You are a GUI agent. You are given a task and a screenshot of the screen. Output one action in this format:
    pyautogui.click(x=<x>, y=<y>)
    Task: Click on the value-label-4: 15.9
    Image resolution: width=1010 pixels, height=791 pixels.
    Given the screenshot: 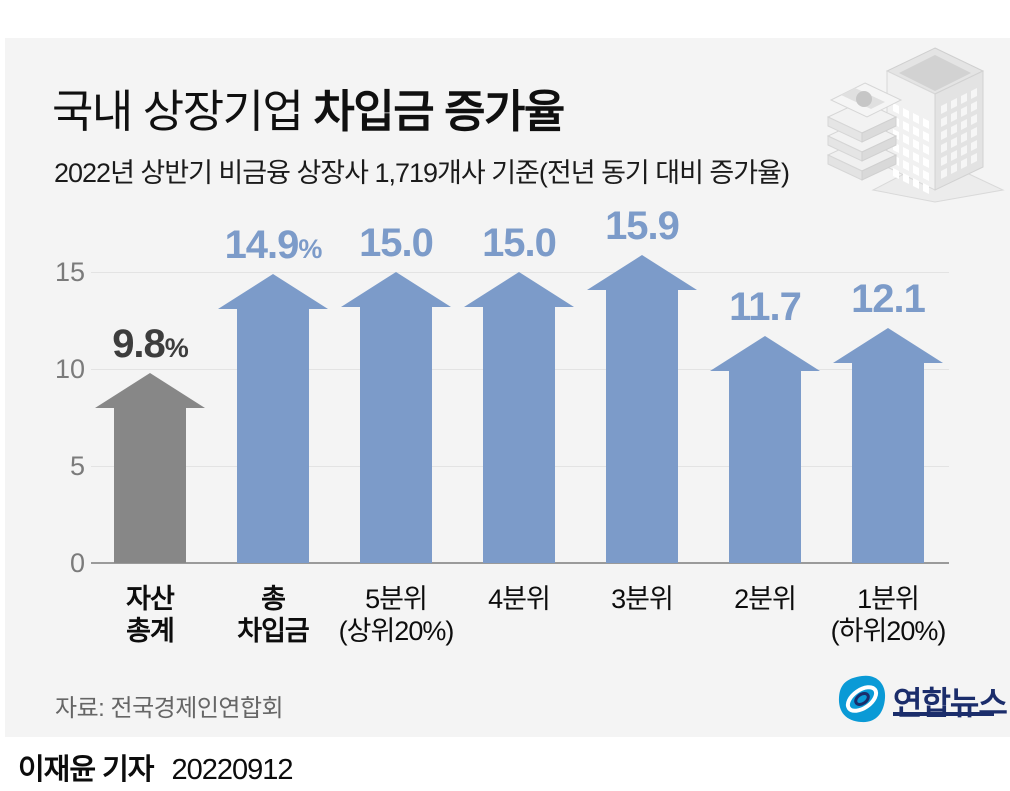 What is the action you would take?
    pyautogui.click(x=642, y=226)
    